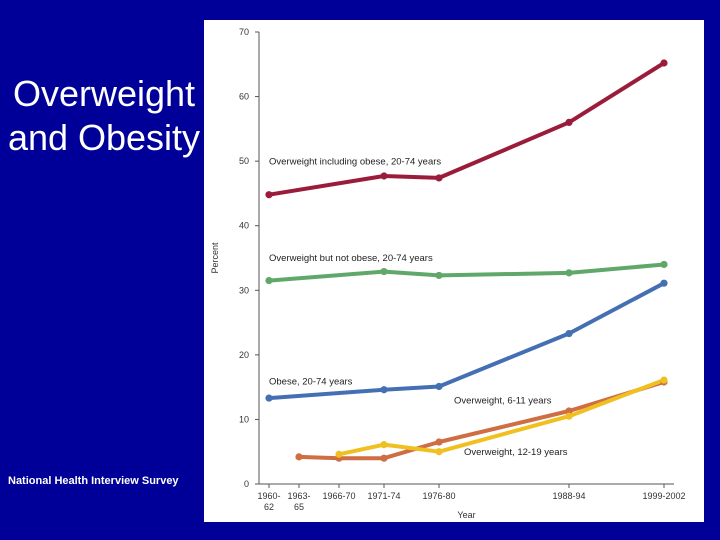 Image resolution: width=720 pixels, height=540 pixels. Describe the element at coordinates (104, 137) in the screenshot. I see `slide-title-line-2: and Obesity` at that location.